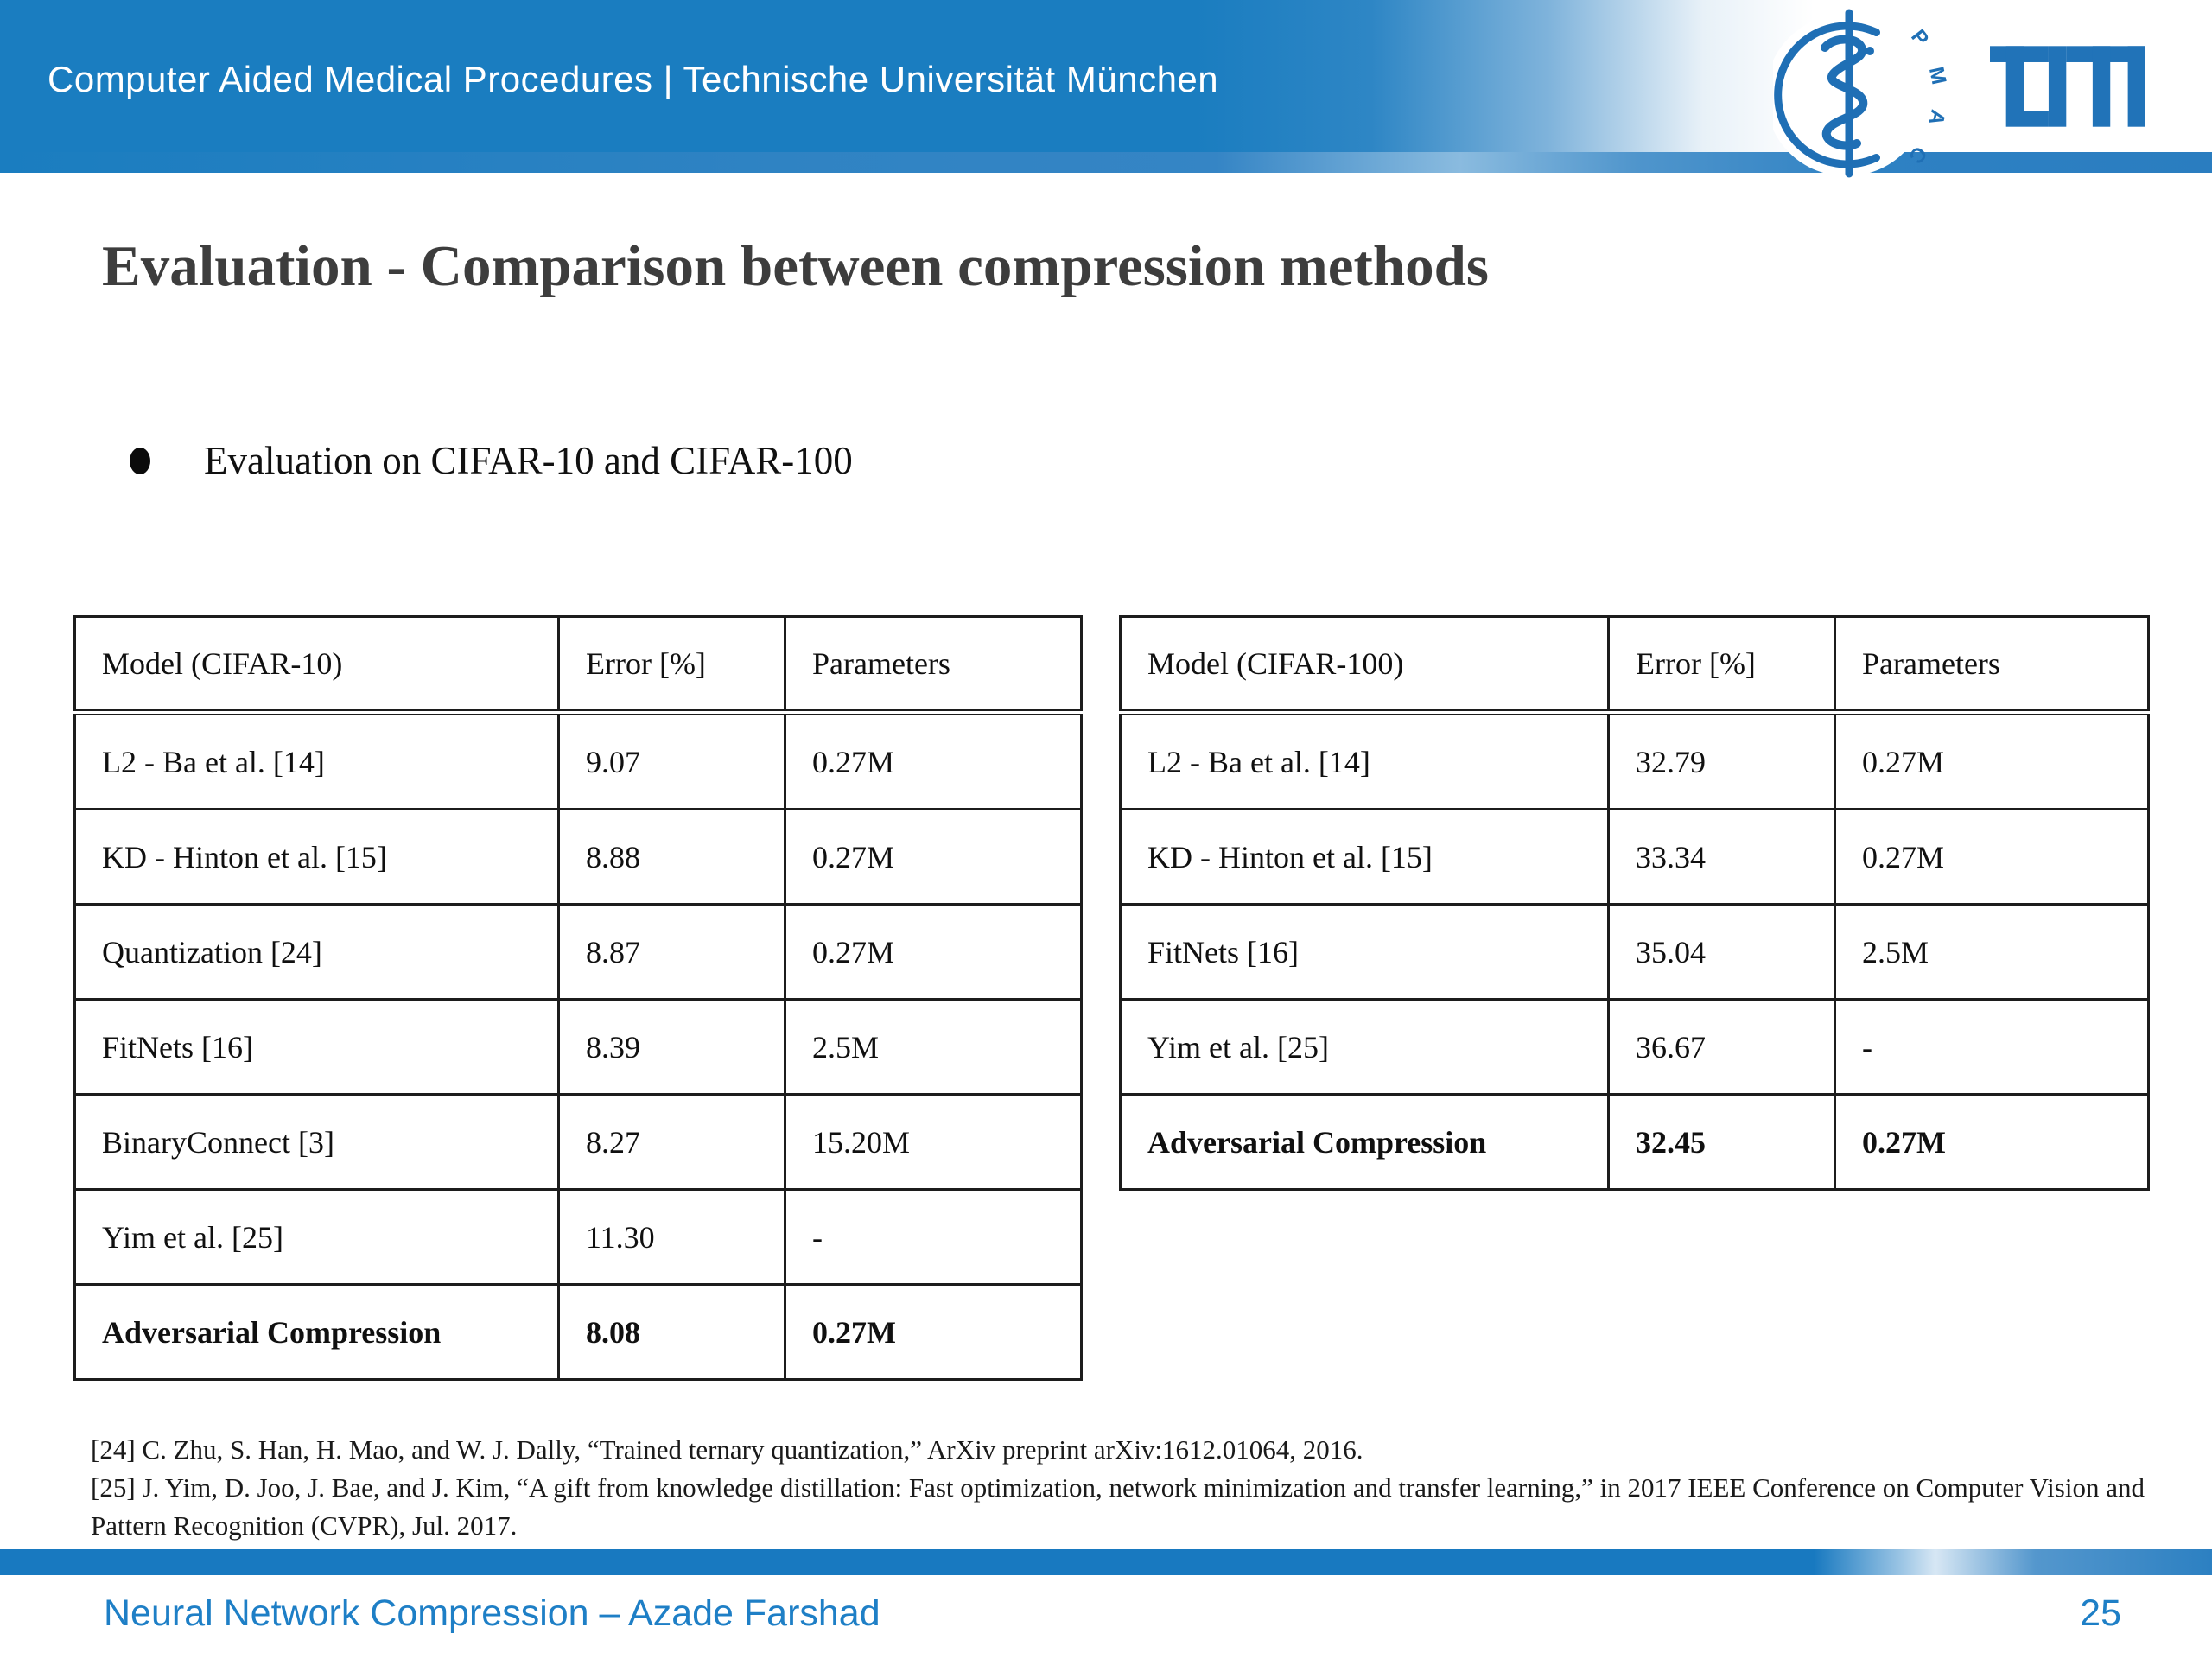  What do you see at coordinates (671, 1142) in the screenshot?
I see `cell-error: 8.27` at bounding box center [671, 1142].